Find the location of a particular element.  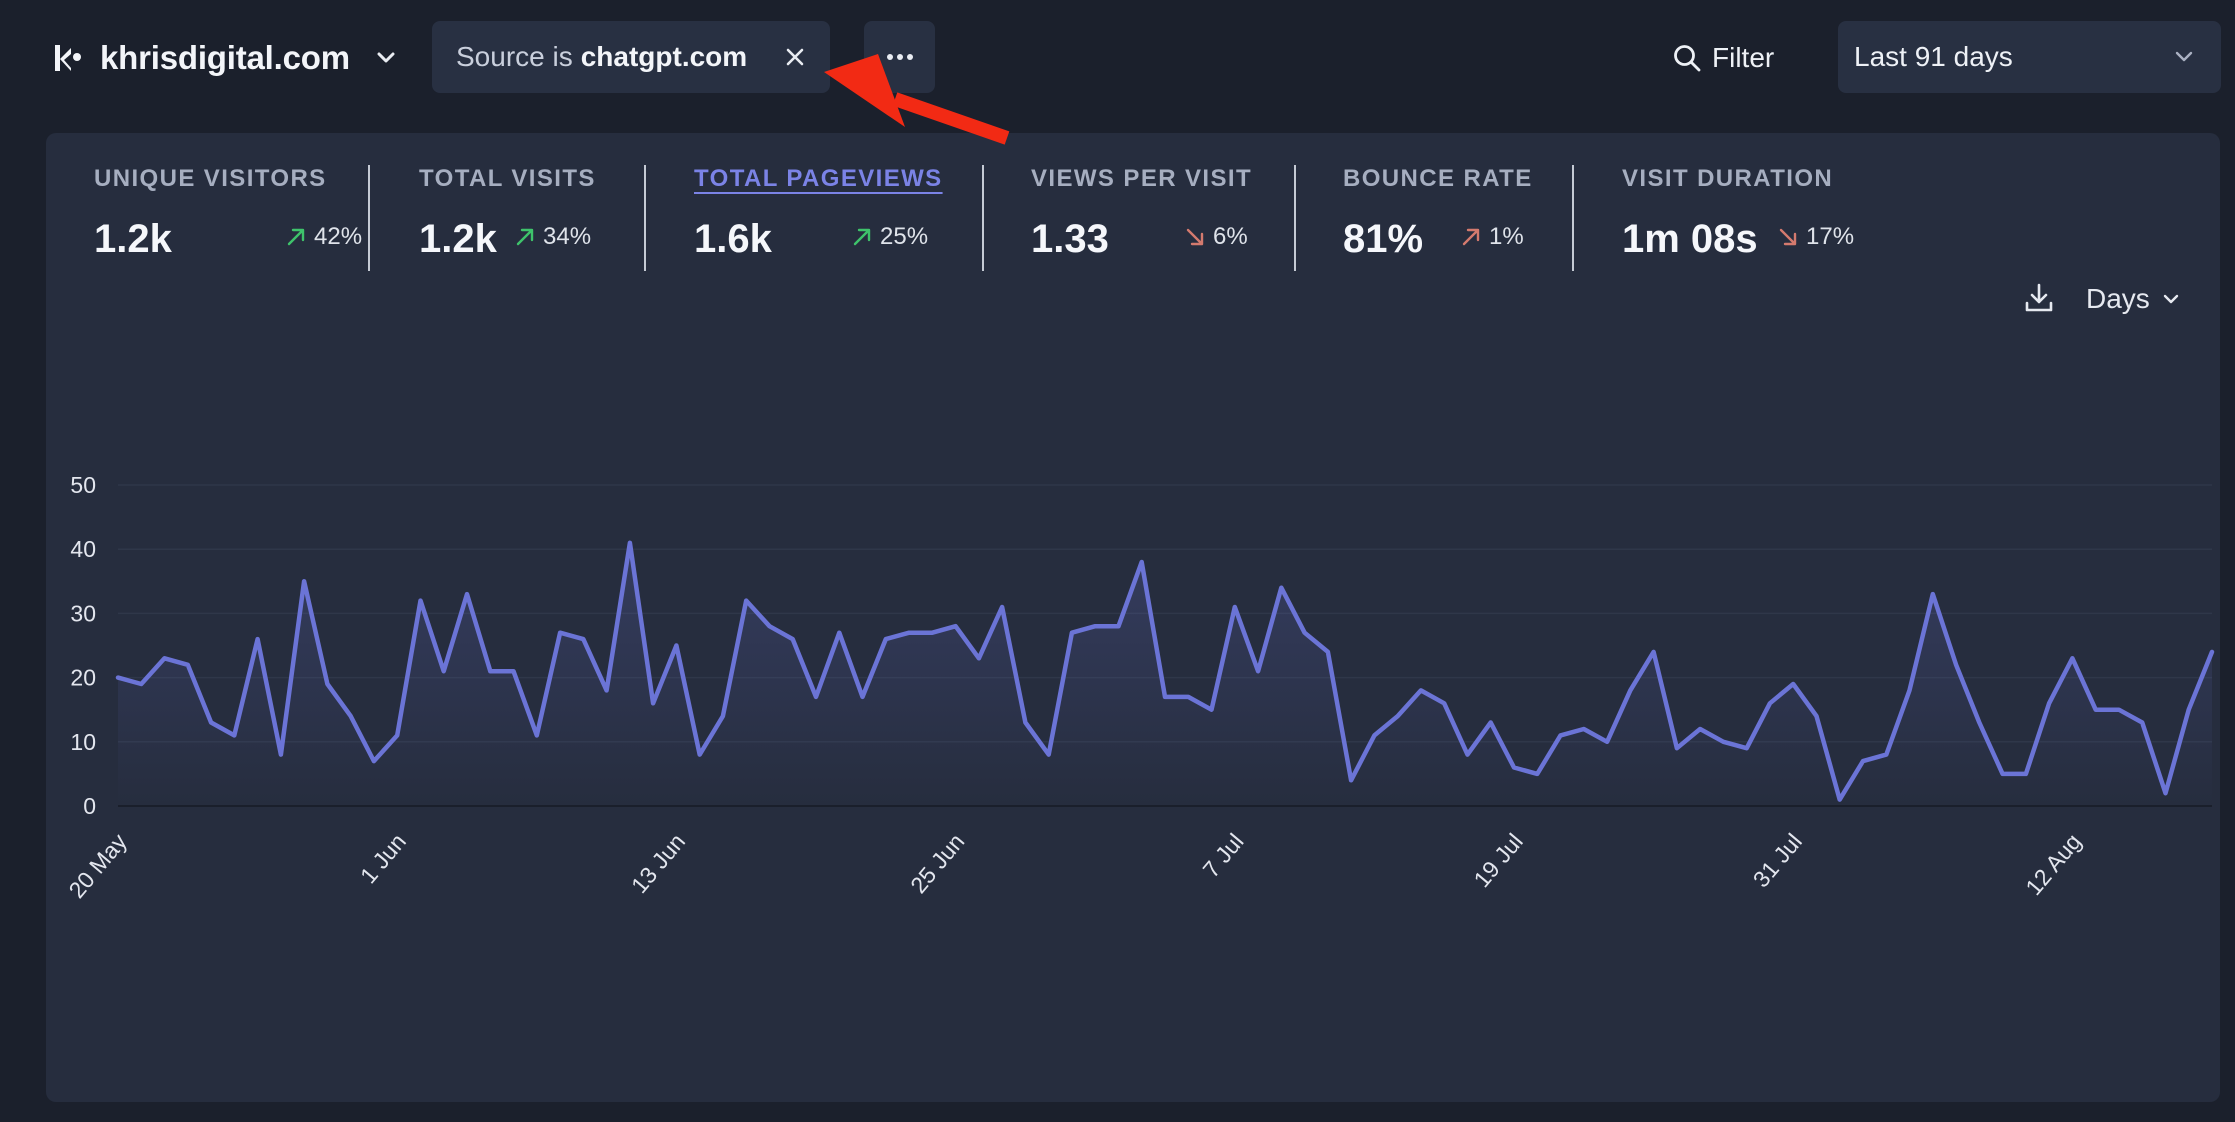

active-filter-pill: Source is chatgpt.com is located at coordinates (631, 57).